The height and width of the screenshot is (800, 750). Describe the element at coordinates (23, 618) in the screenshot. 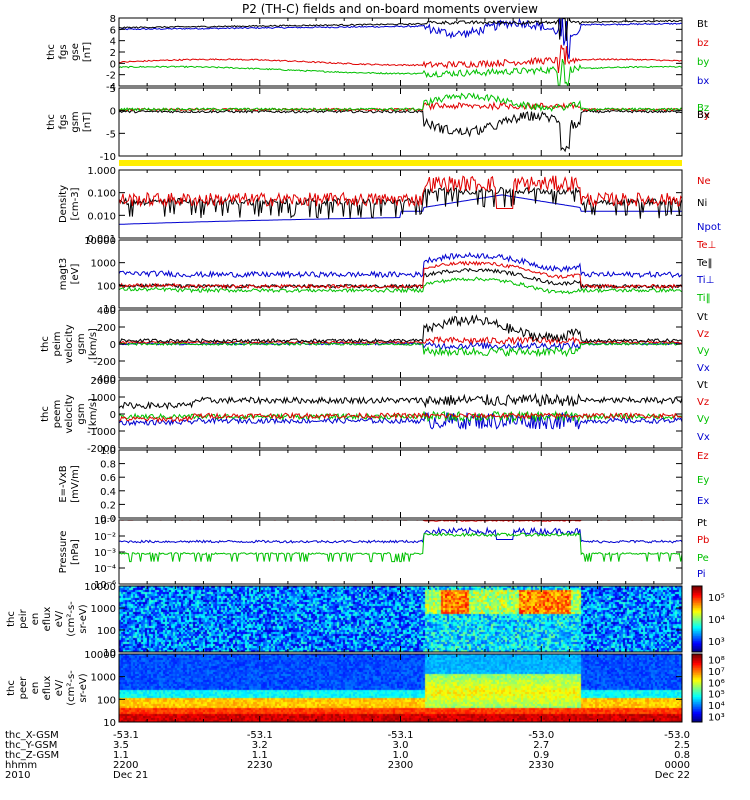

I see `ylabel-line: peir` at that location.